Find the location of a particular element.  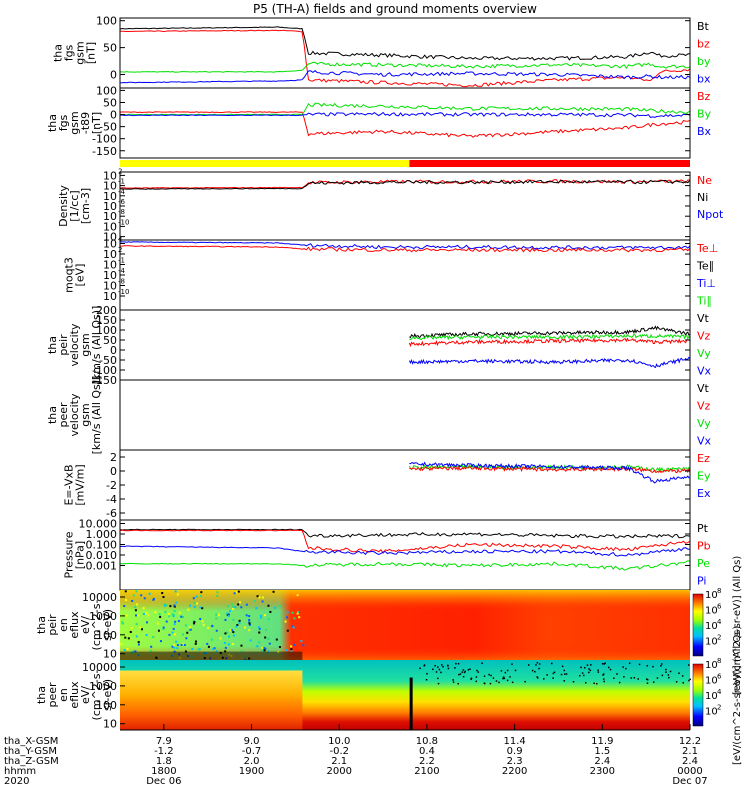

series-line-ez is located at coordinates (550, 469).